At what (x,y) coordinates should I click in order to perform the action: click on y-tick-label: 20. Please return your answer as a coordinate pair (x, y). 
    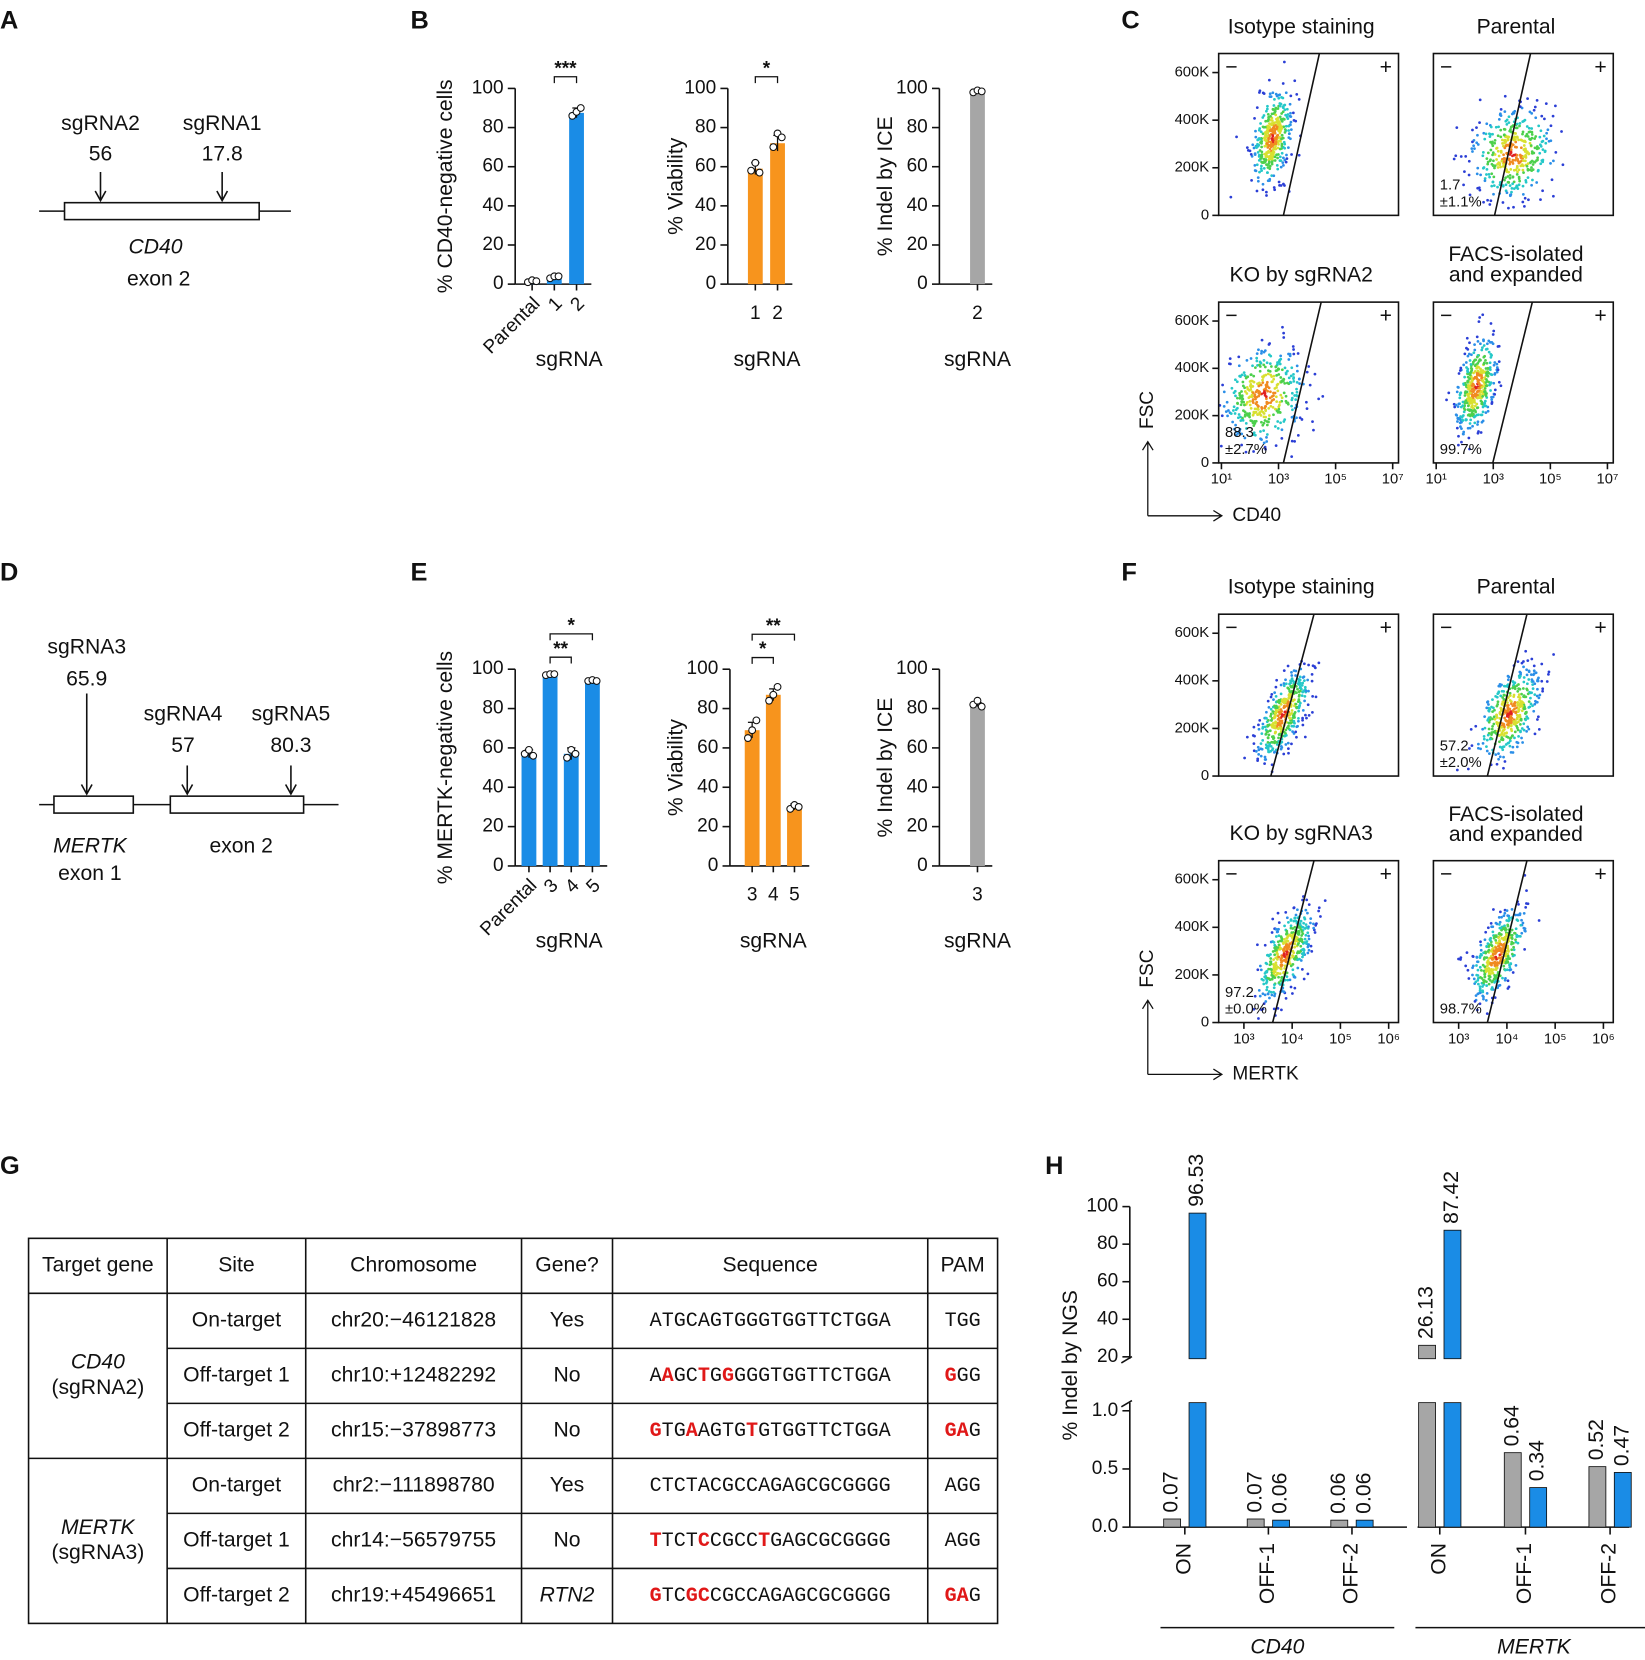
    Looking at the image, I should click on (917, 244).